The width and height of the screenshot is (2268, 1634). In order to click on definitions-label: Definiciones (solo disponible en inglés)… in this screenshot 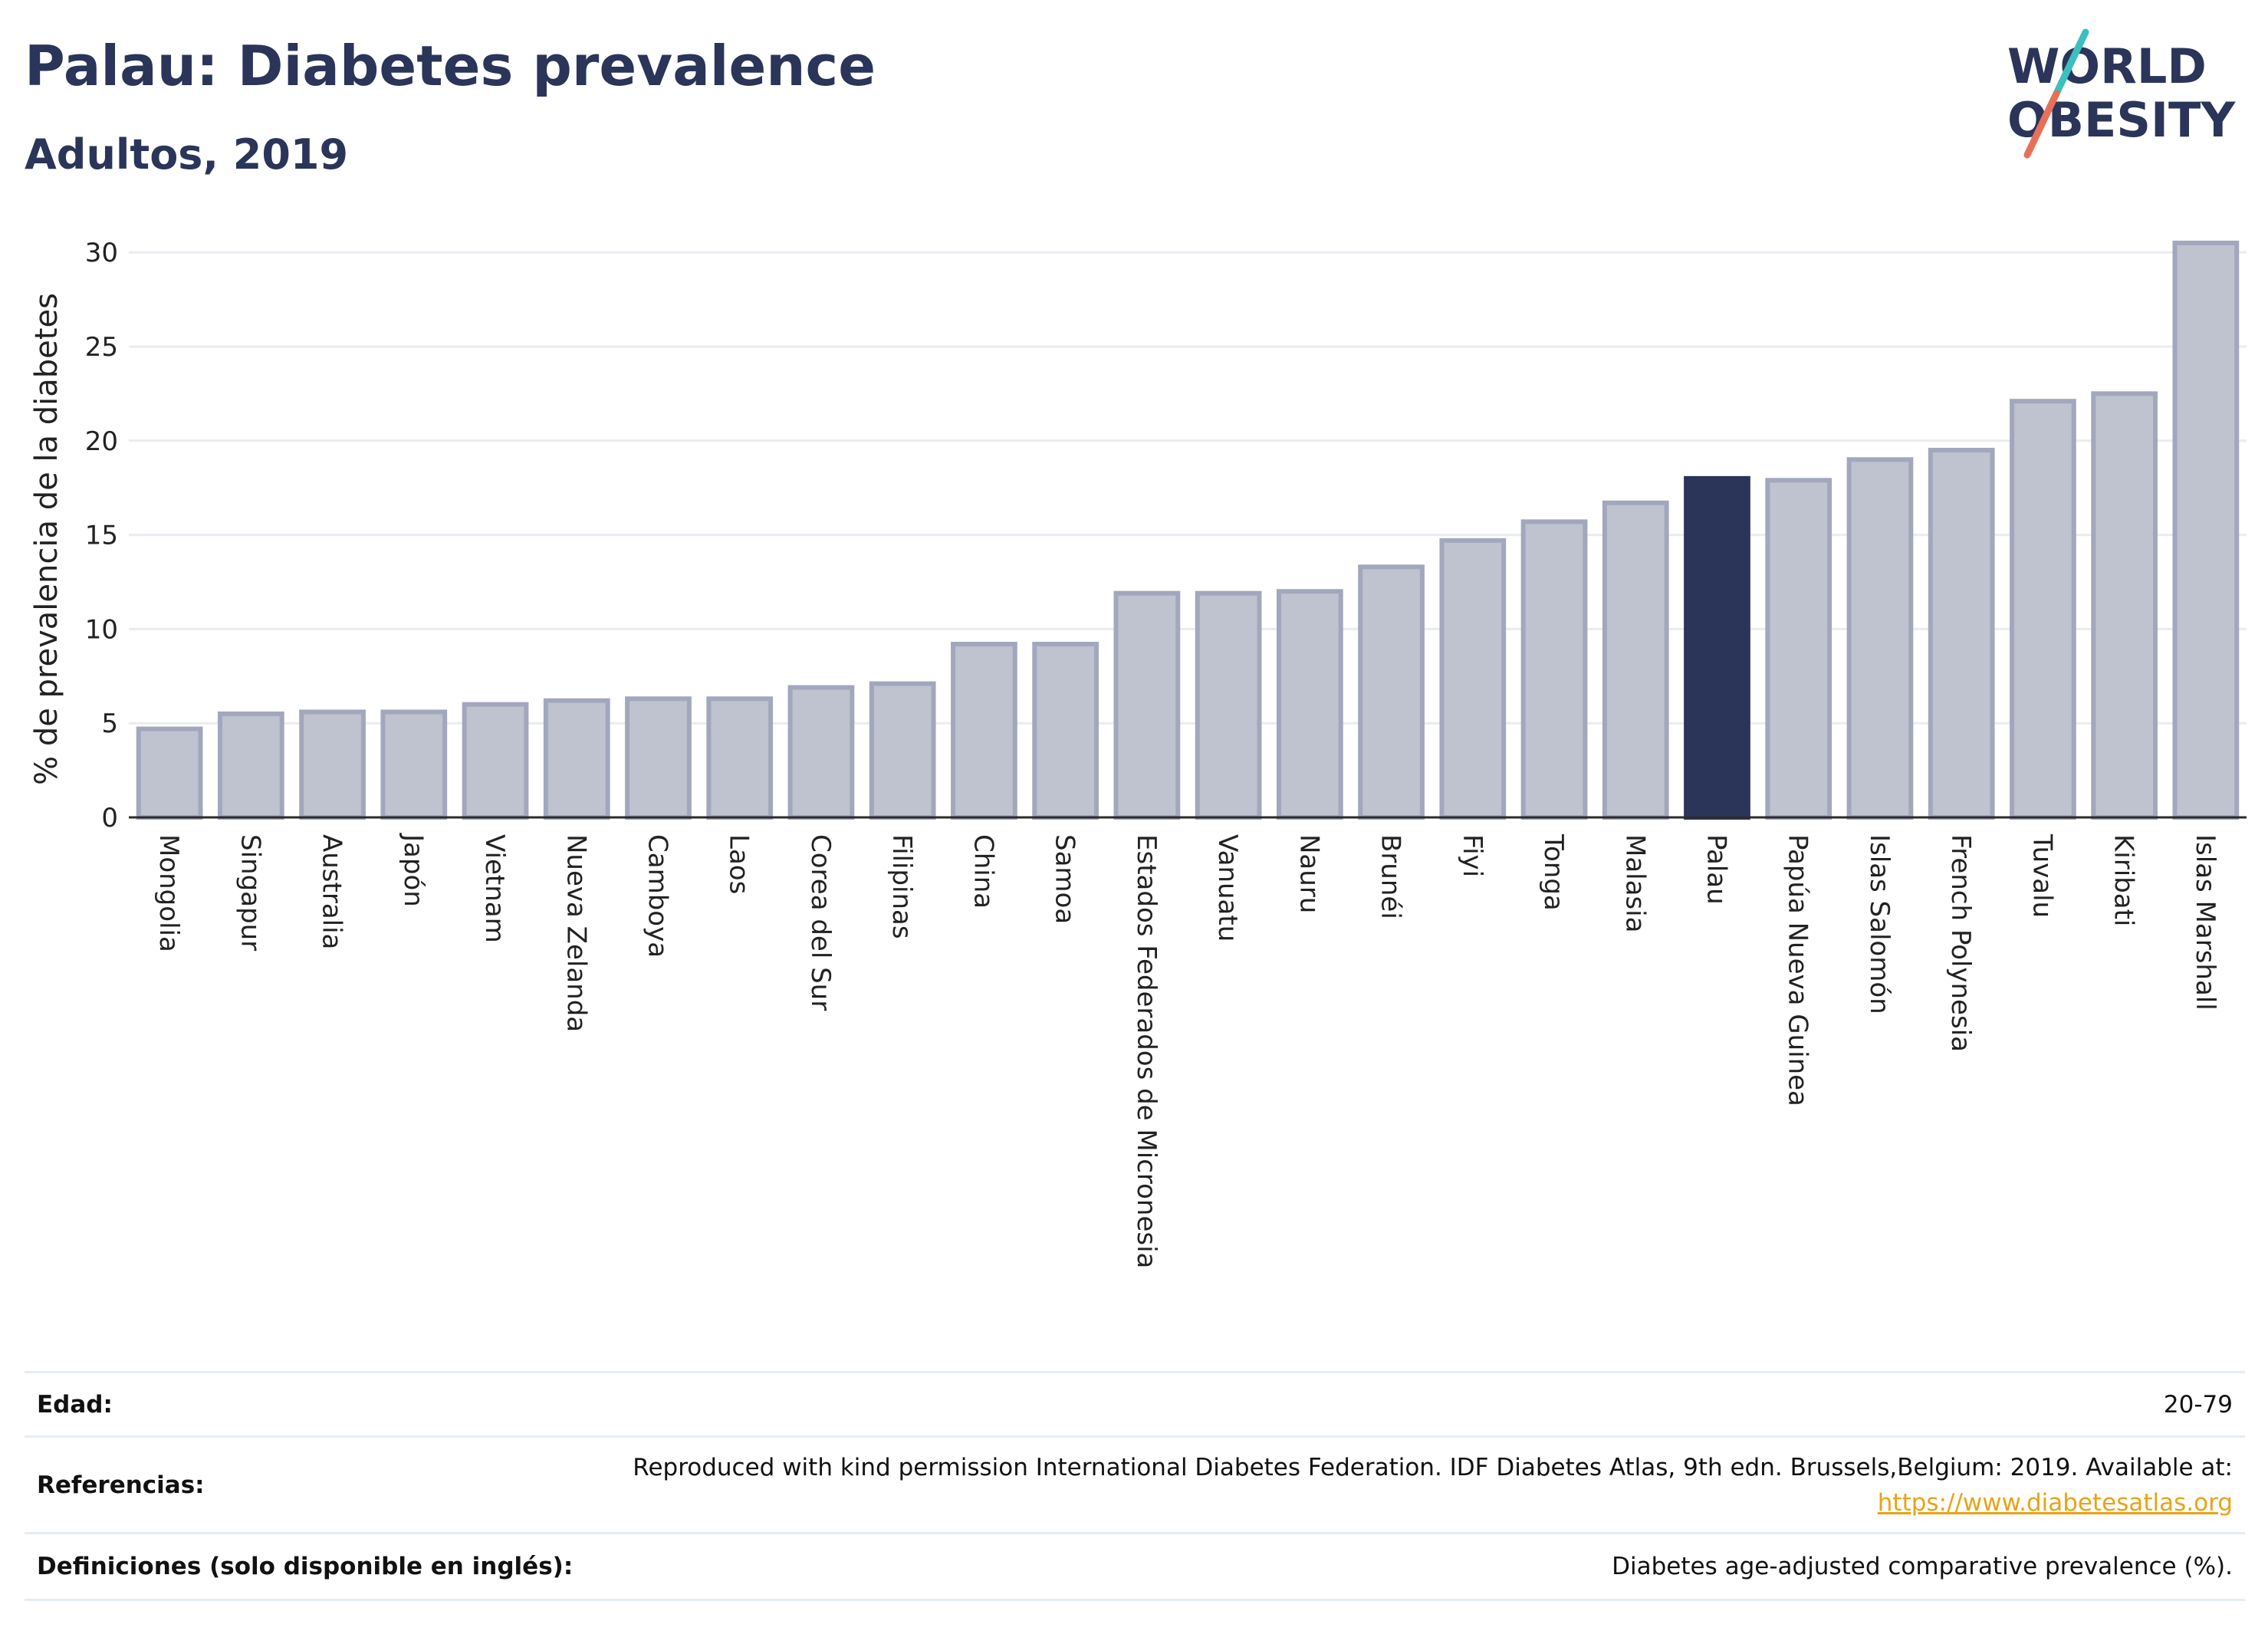, I will do `click(305, 1567)`.